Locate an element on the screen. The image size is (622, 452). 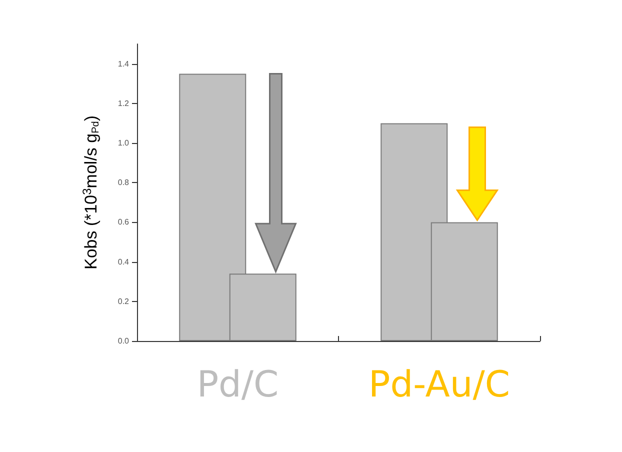
y-tick-label: 0.6 is located at coordinates (124, 222).